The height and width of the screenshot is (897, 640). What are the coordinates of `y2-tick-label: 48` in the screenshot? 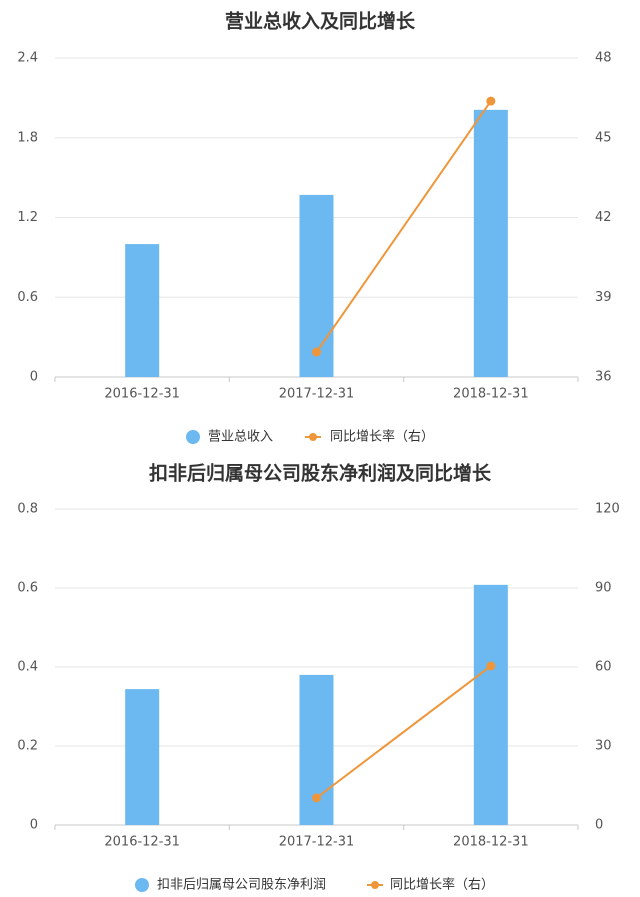 It's located at (603, 58).